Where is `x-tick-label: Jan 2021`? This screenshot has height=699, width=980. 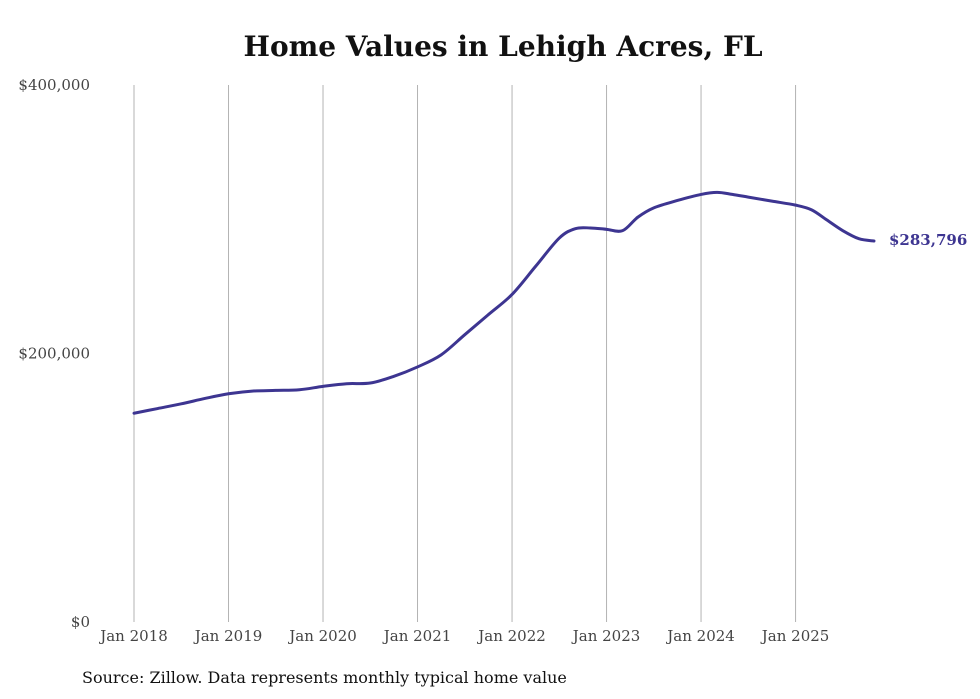
x-tick-label: Jan 2021 is located at coordinates (417, 636).